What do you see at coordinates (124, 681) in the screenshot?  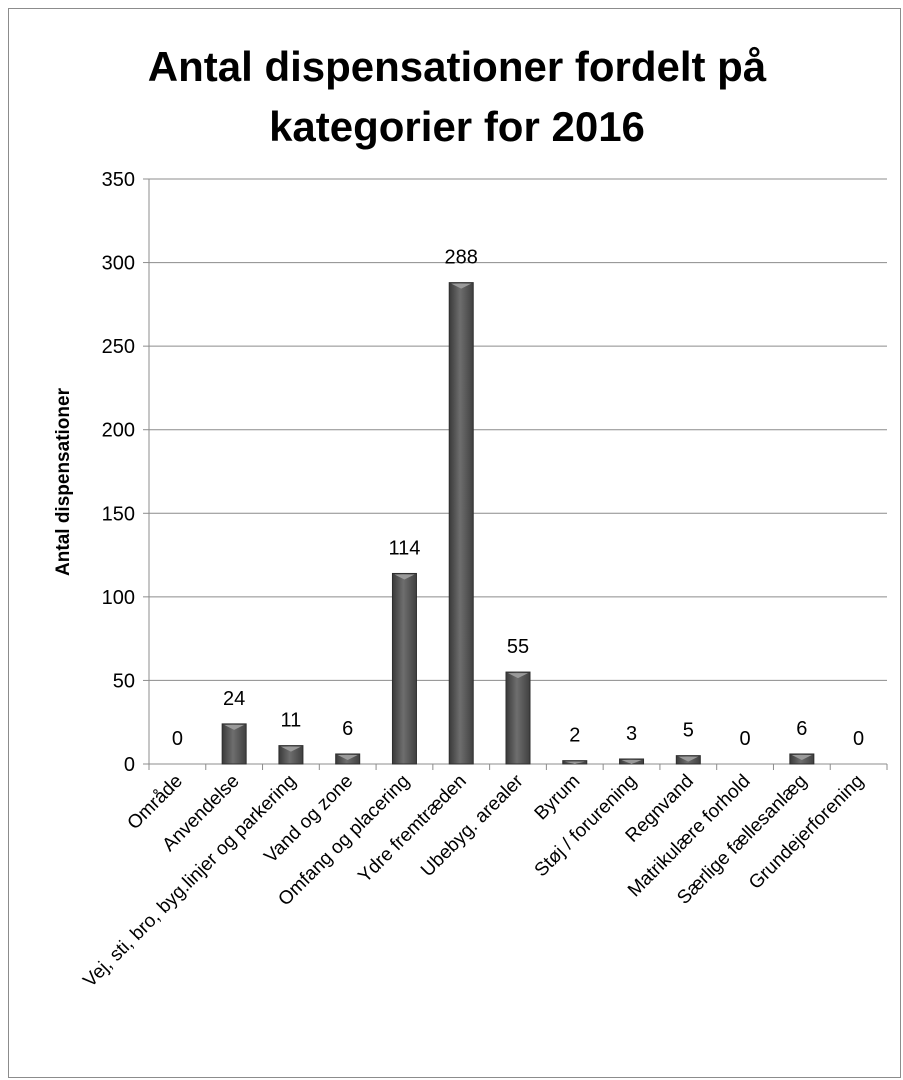 I see `y-tick-label: 50` at bounding box center [124, 681].